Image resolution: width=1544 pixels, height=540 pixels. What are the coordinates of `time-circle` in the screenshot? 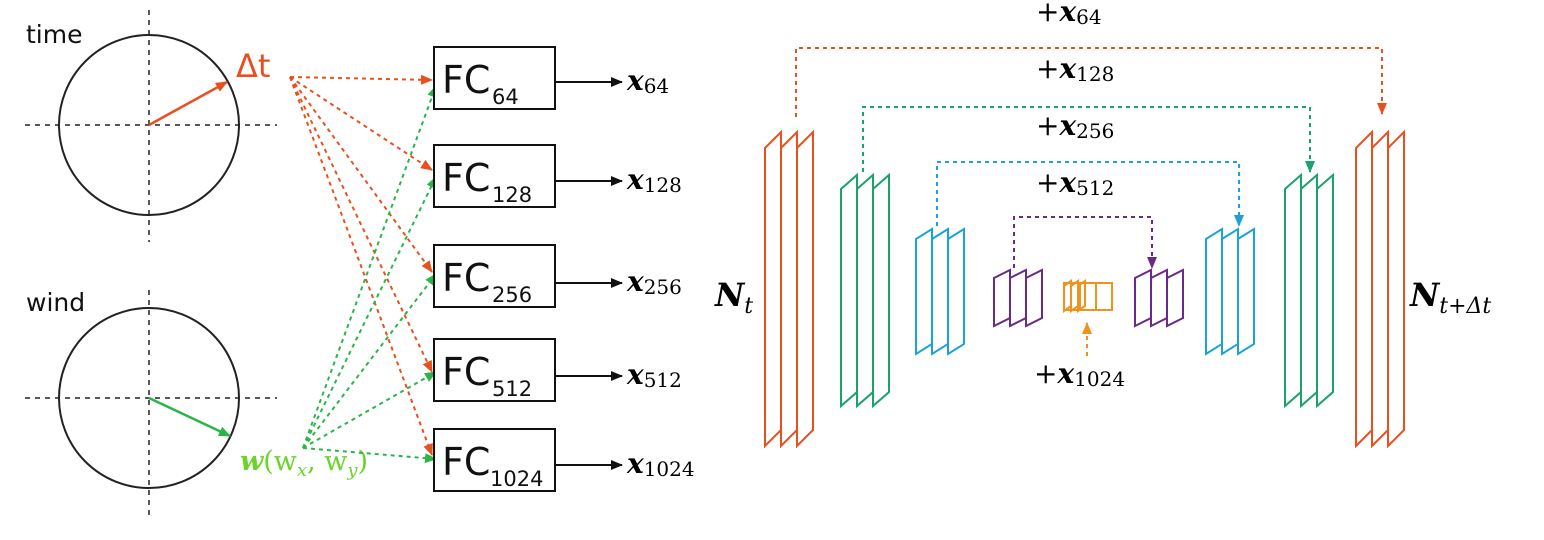 It's located at (149, 125).